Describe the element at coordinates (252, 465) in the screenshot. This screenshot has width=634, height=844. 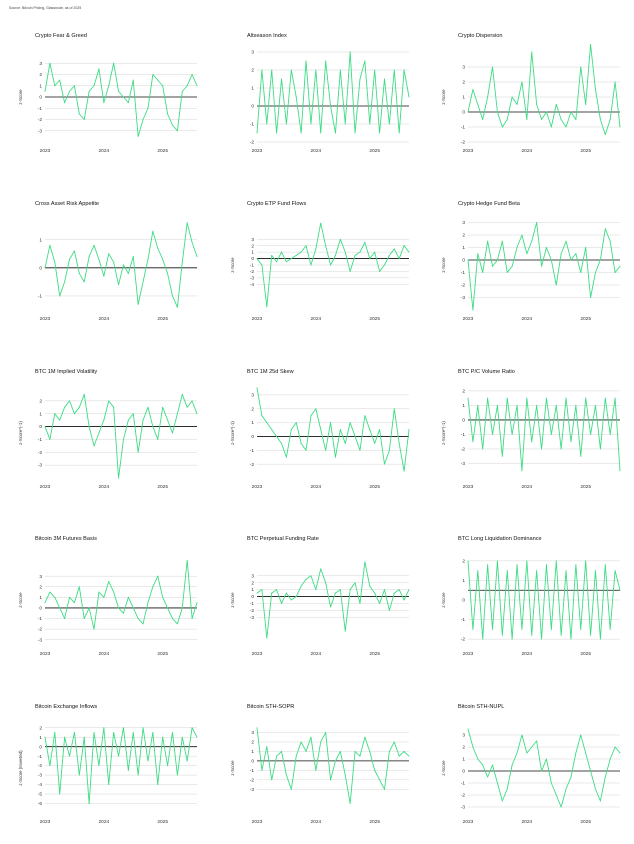
I see `y-tick-label: -2` at that location.